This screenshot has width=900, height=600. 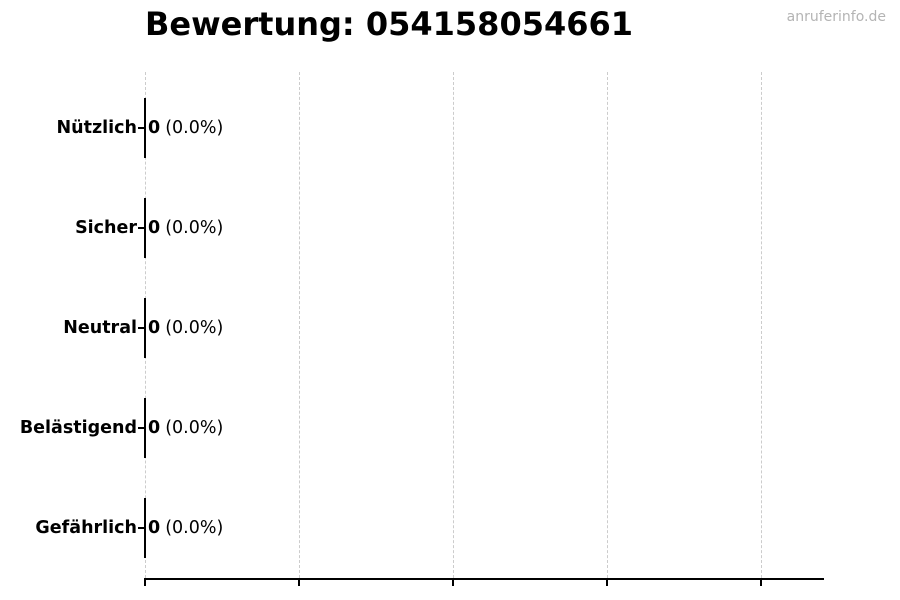 What do you see at coordinates (836, 17) in the screenshot?
I see `watermark: anruferinfo.de` at bounding box center [836, 17].